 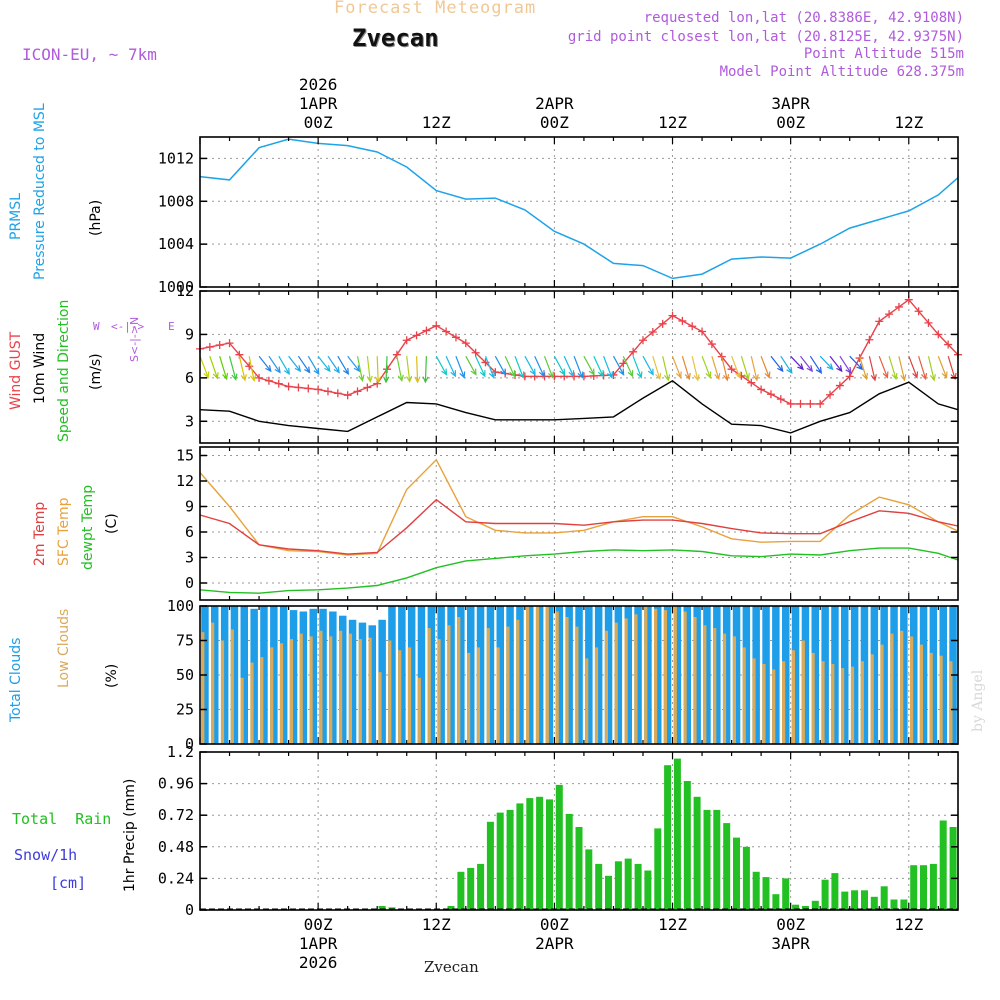 What do you see at coordinates (672, 122) in the screenshot?
I see `top-time-label: 12Z` at bounding box center [672, 122].